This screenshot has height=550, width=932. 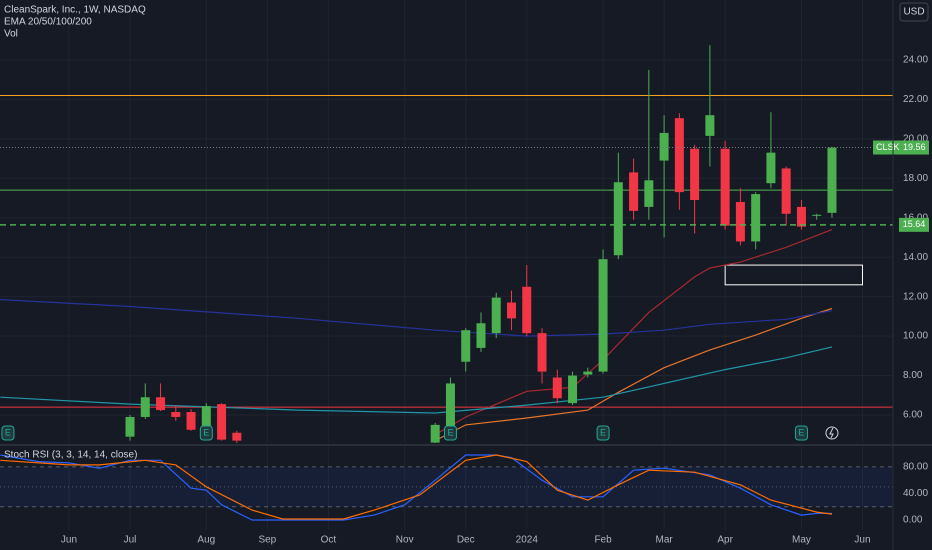 I want to click on y-tick-label: 12.00, so click(x=915, y=296).